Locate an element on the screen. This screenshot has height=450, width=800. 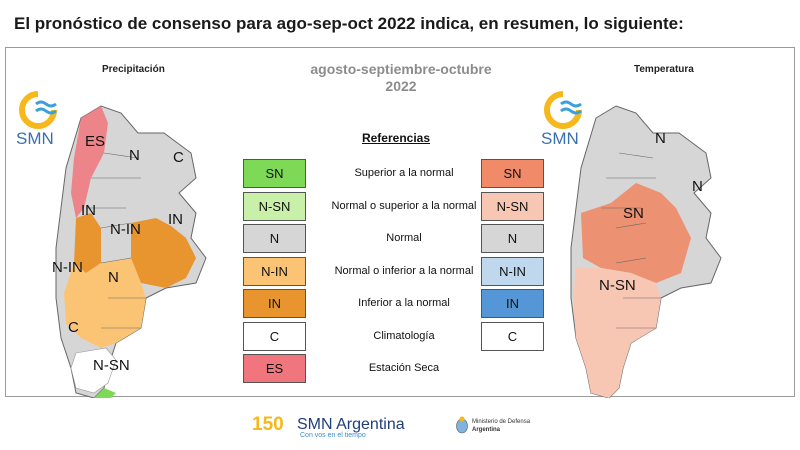
ministry-line1: Ministerio de Defensa is located at coordinates (501, 422).